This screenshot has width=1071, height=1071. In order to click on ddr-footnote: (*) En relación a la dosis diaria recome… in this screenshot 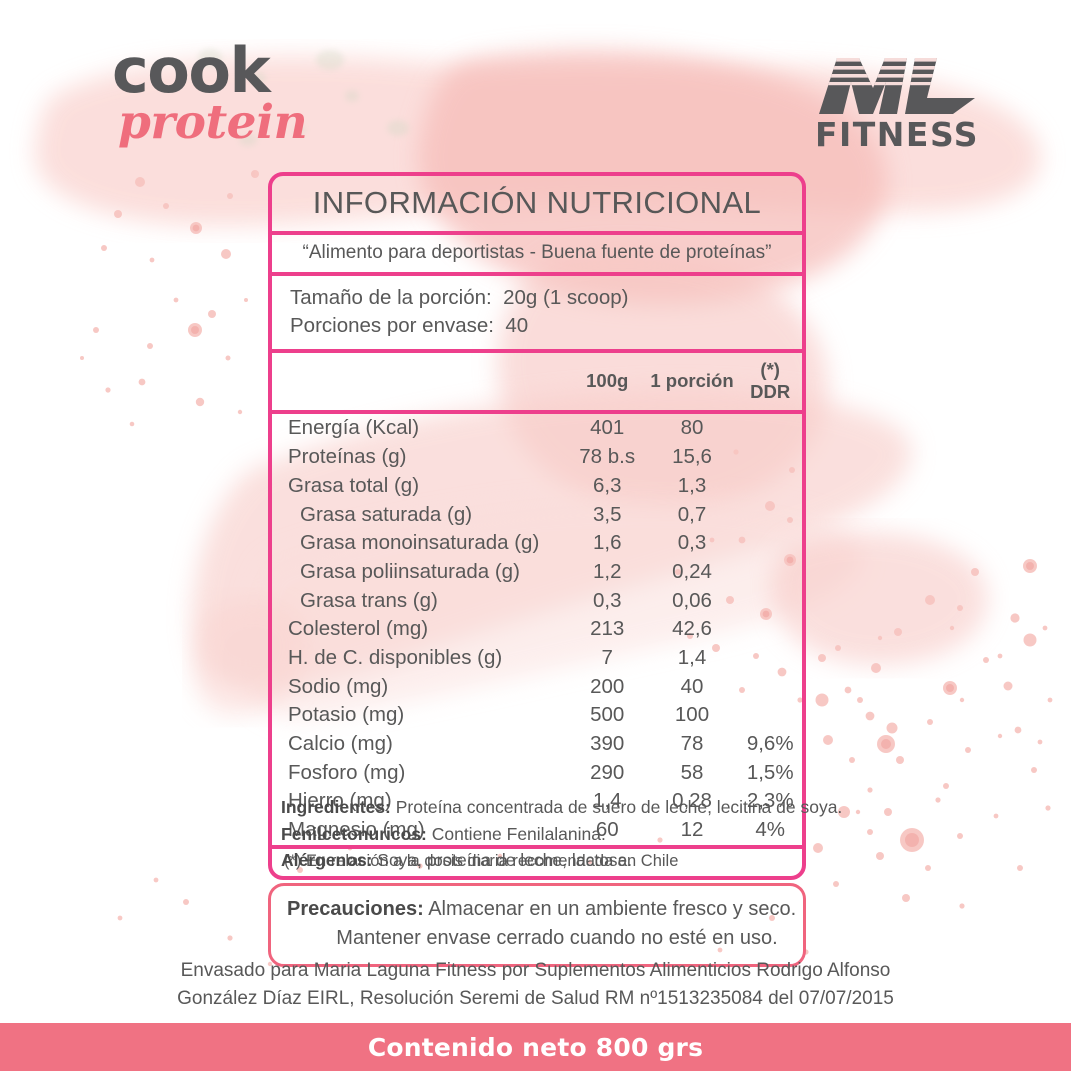, I will do `click(537, 860)`.